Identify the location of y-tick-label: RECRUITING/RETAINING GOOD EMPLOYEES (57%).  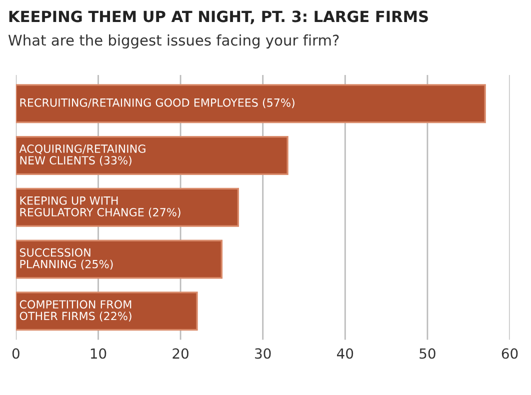
(157, 103).